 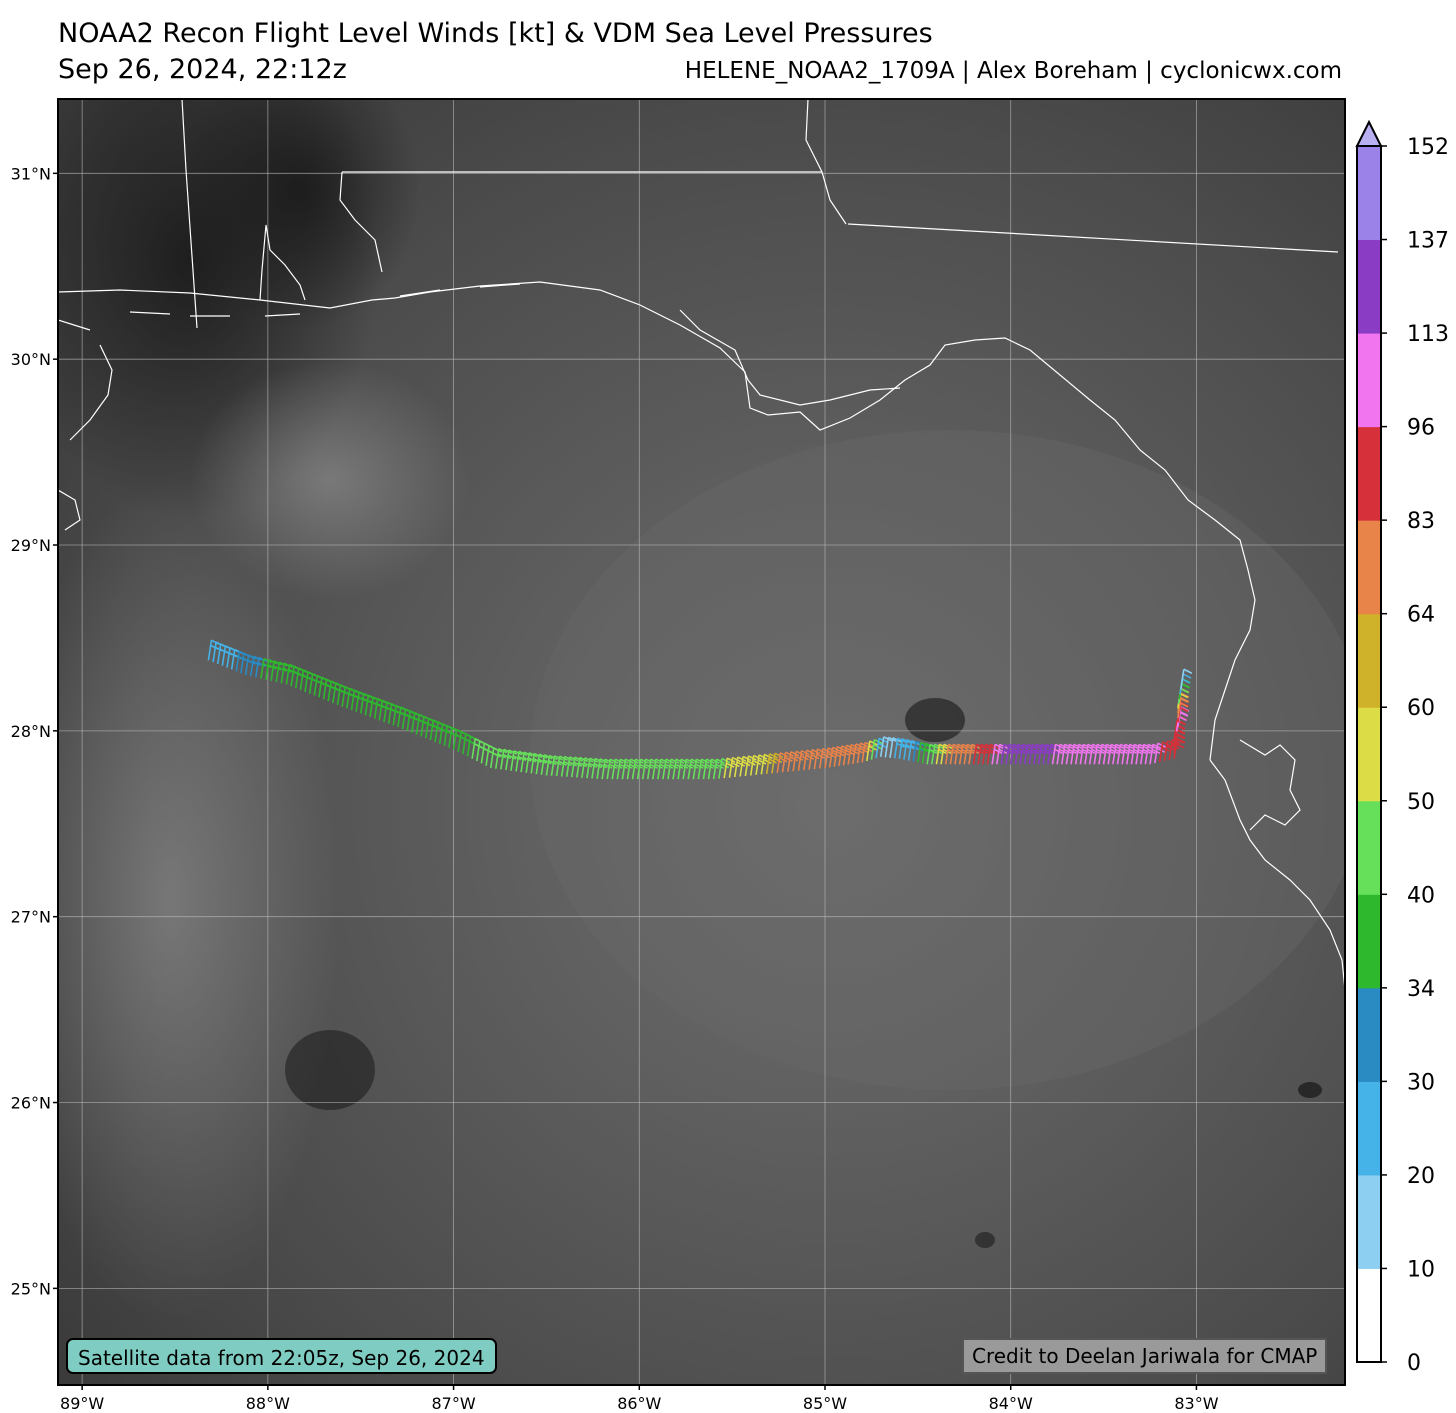 I want to click on chattahoochee-river, so click(x=826, y=162).